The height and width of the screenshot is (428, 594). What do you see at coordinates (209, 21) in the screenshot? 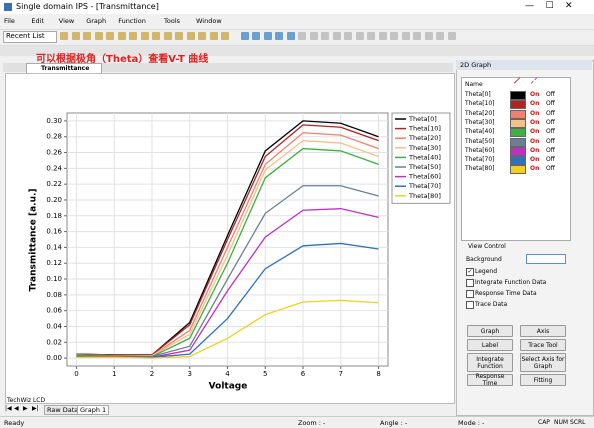
I see `menu-item: Window` at bounding box center [209, 21].